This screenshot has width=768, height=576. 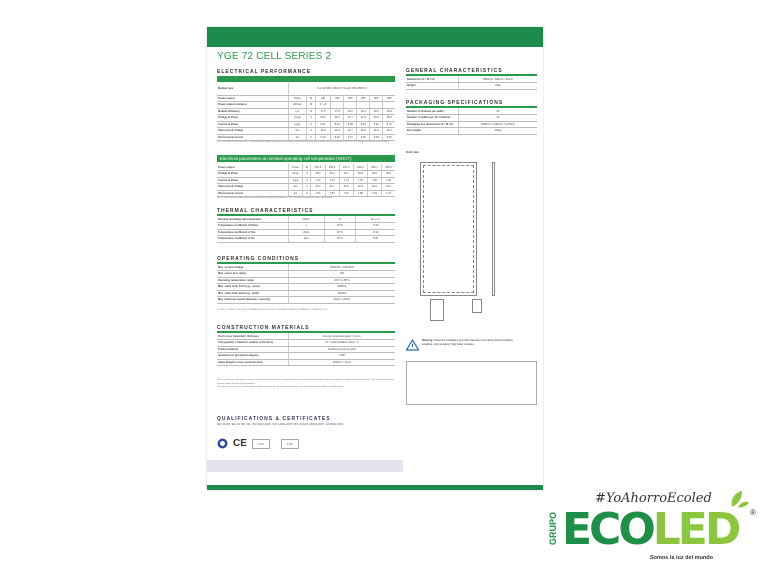 I want to click on cell-value: 7.47, so click(x=388, y=193).